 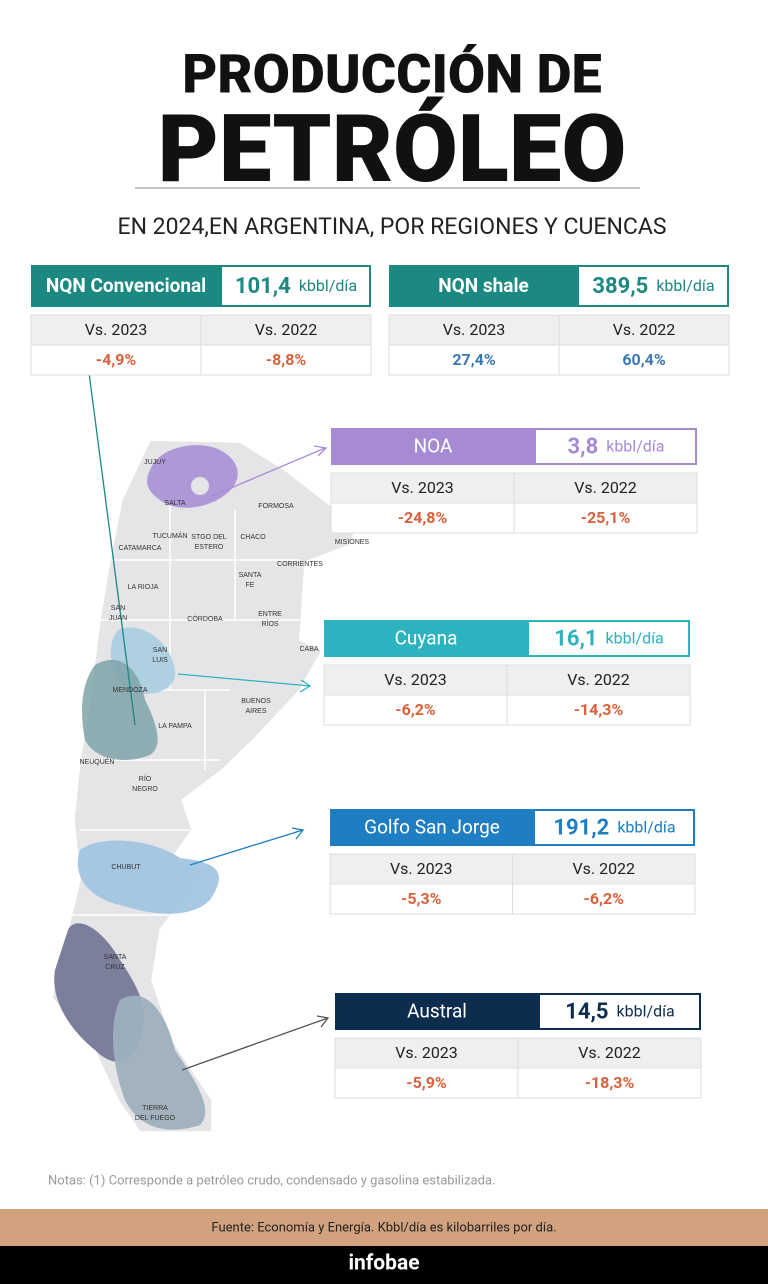 I want to click on neuquina-basin, so click(x=120, y=709).